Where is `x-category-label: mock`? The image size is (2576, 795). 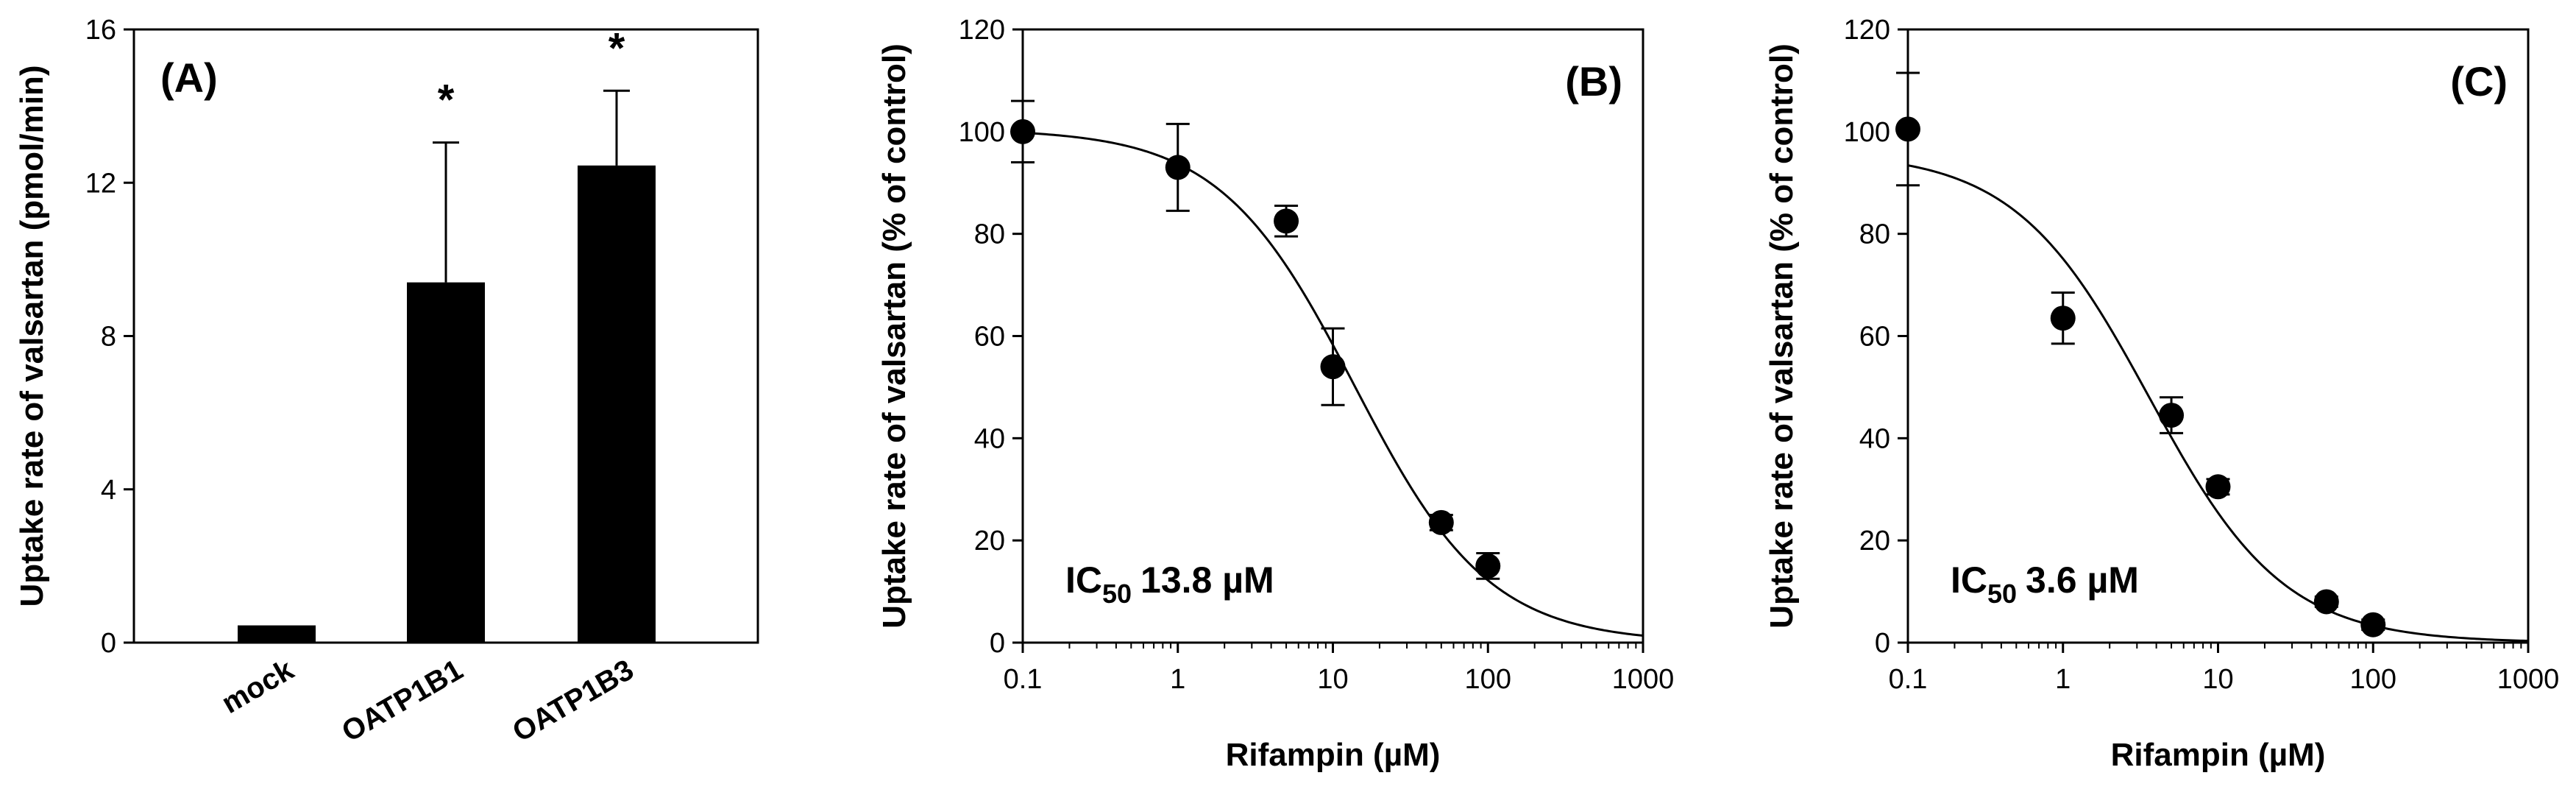 x-category-label: mock is located at coordinates (257, 686).